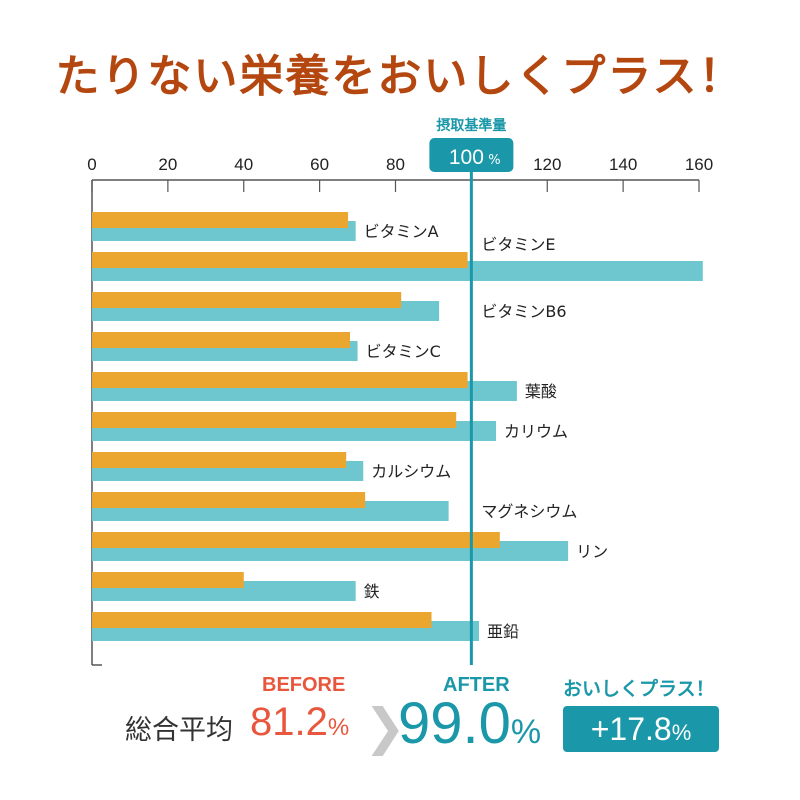  I want to click on x-tick-label: 80, so click(395, 164).